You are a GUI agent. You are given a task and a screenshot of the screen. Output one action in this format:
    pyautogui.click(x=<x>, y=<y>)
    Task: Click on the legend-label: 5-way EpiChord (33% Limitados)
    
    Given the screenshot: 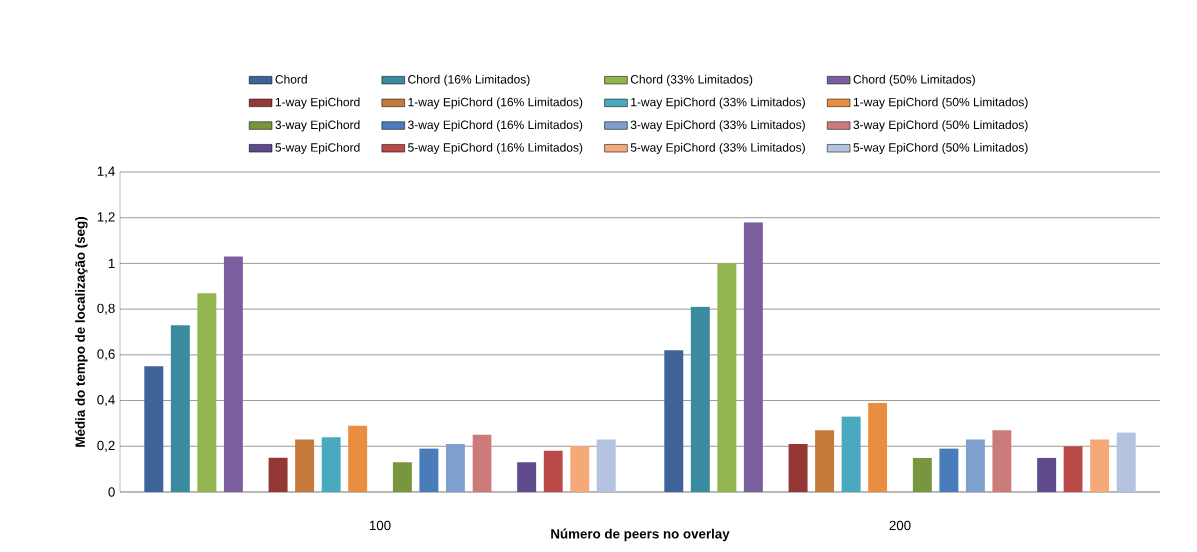 What is the action you would take?
    pyautogui.click(x=717, y=148)
    